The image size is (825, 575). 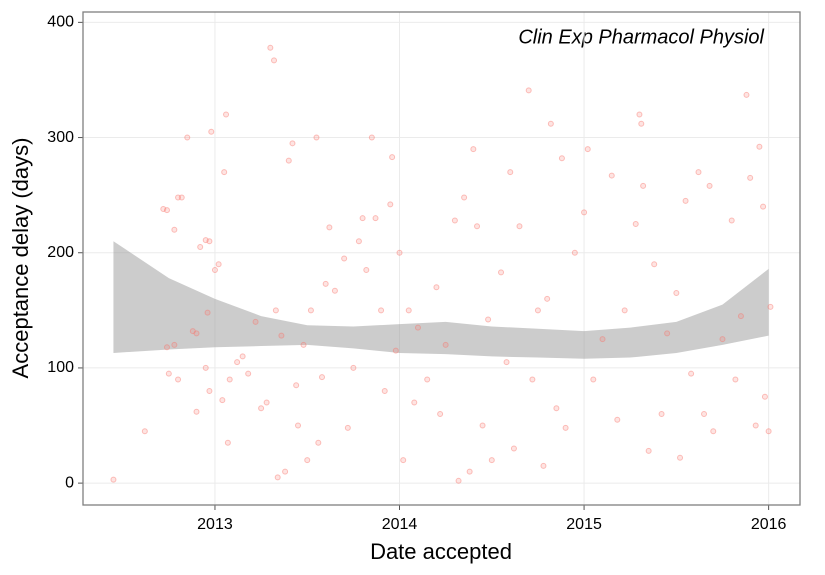 What do you see at coordinates (60, 22) in the screenshot?
I see `y-tick-label: 400` at bounding box center [60, 22].